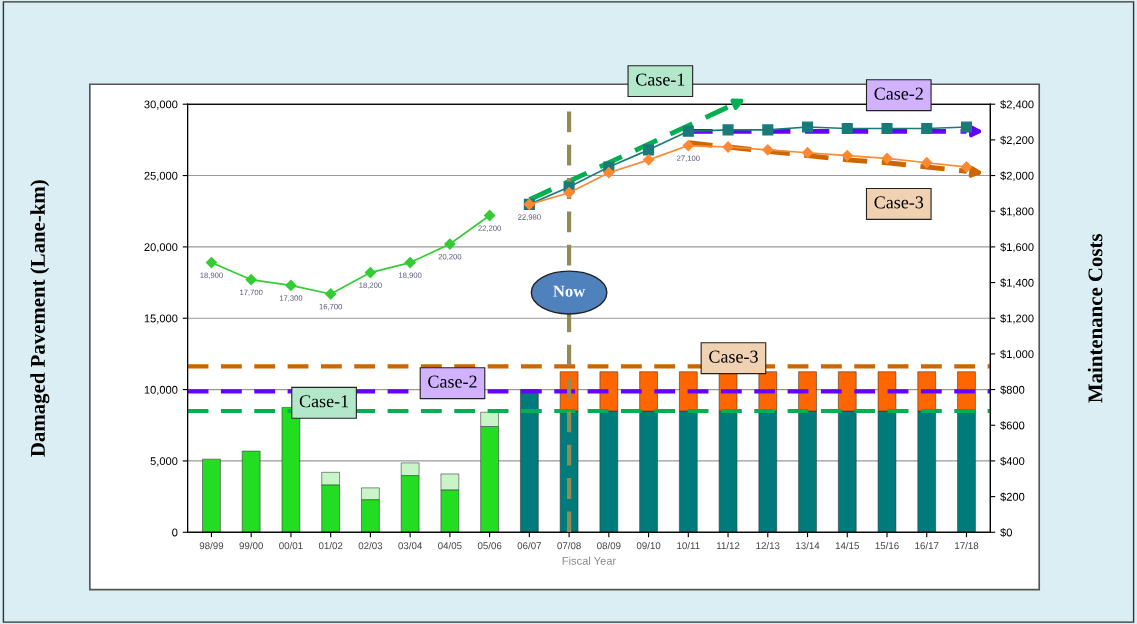 The image size is (1137, 624). What do you see at coordinates (164, 462) in the screenshot?
I see `y-tick-label: 5,000` at bounding box center [164, 462].